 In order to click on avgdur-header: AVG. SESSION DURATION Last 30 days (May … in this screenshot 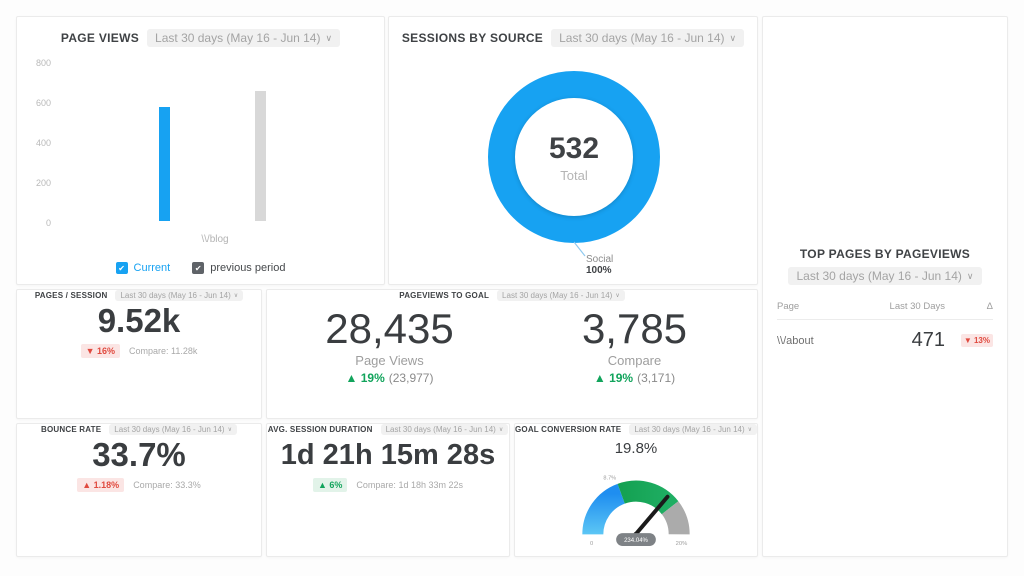, I will do `click(388, 429)`.